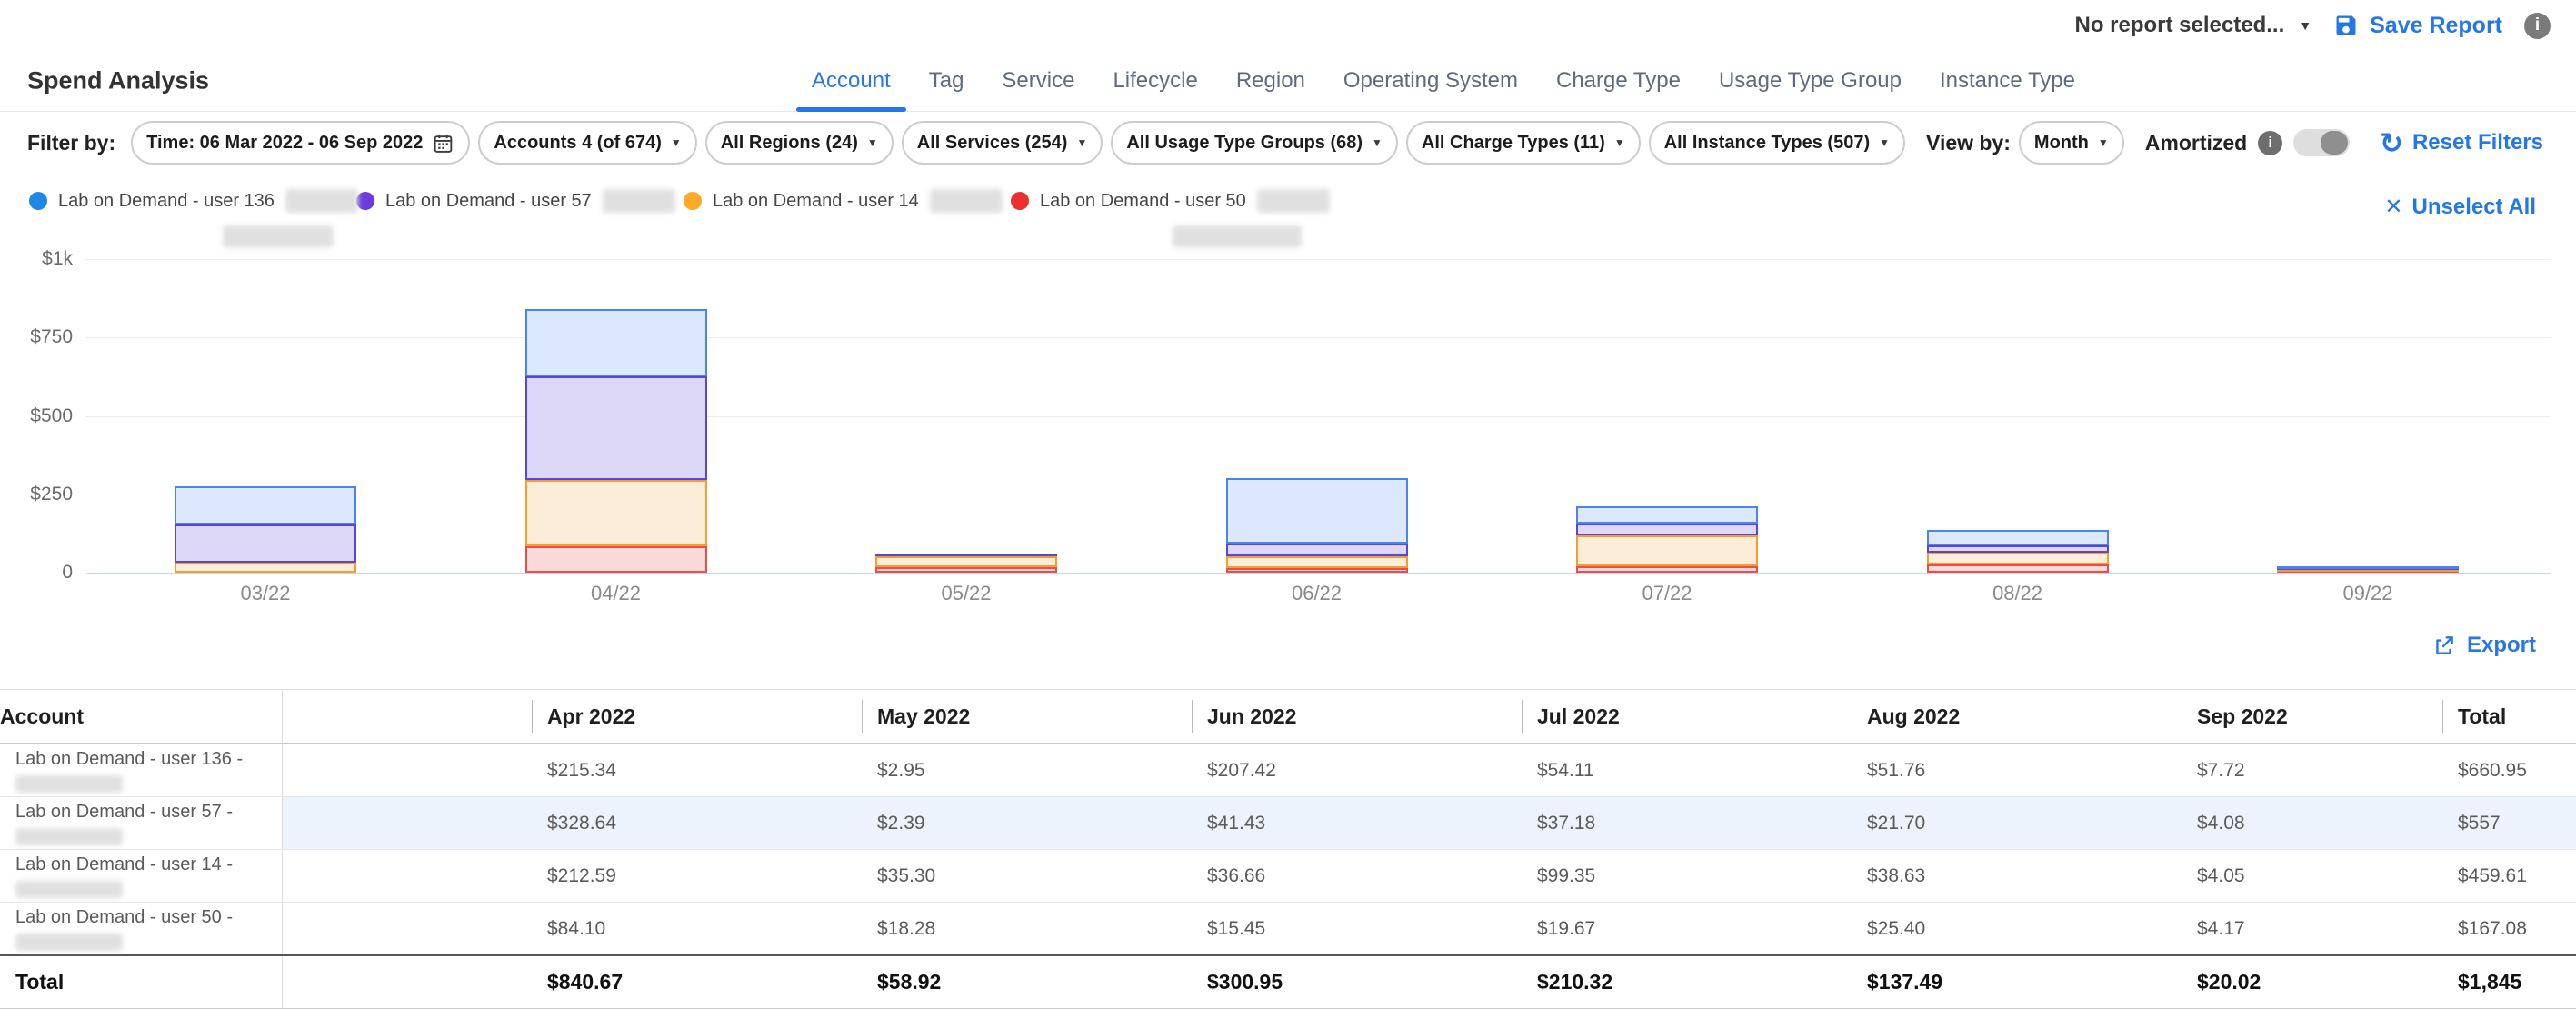 This screenshot has height=1009, width=2576. What do you see at coordinates (166, 200) in the screenshot?
I see `legend-label: Lab on Demand - user 136` at bounding box center [166, 200].